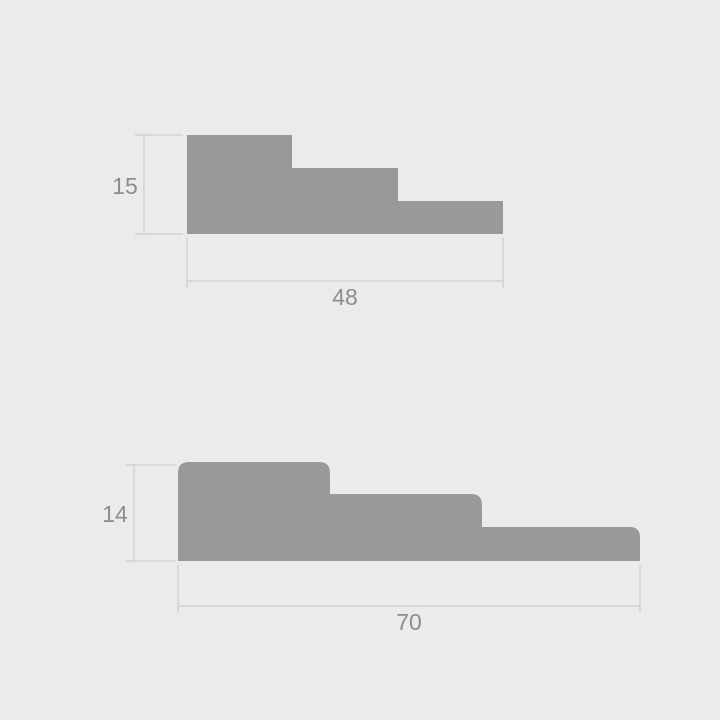  I want to click on profile-2-shape, so click(409, 511).